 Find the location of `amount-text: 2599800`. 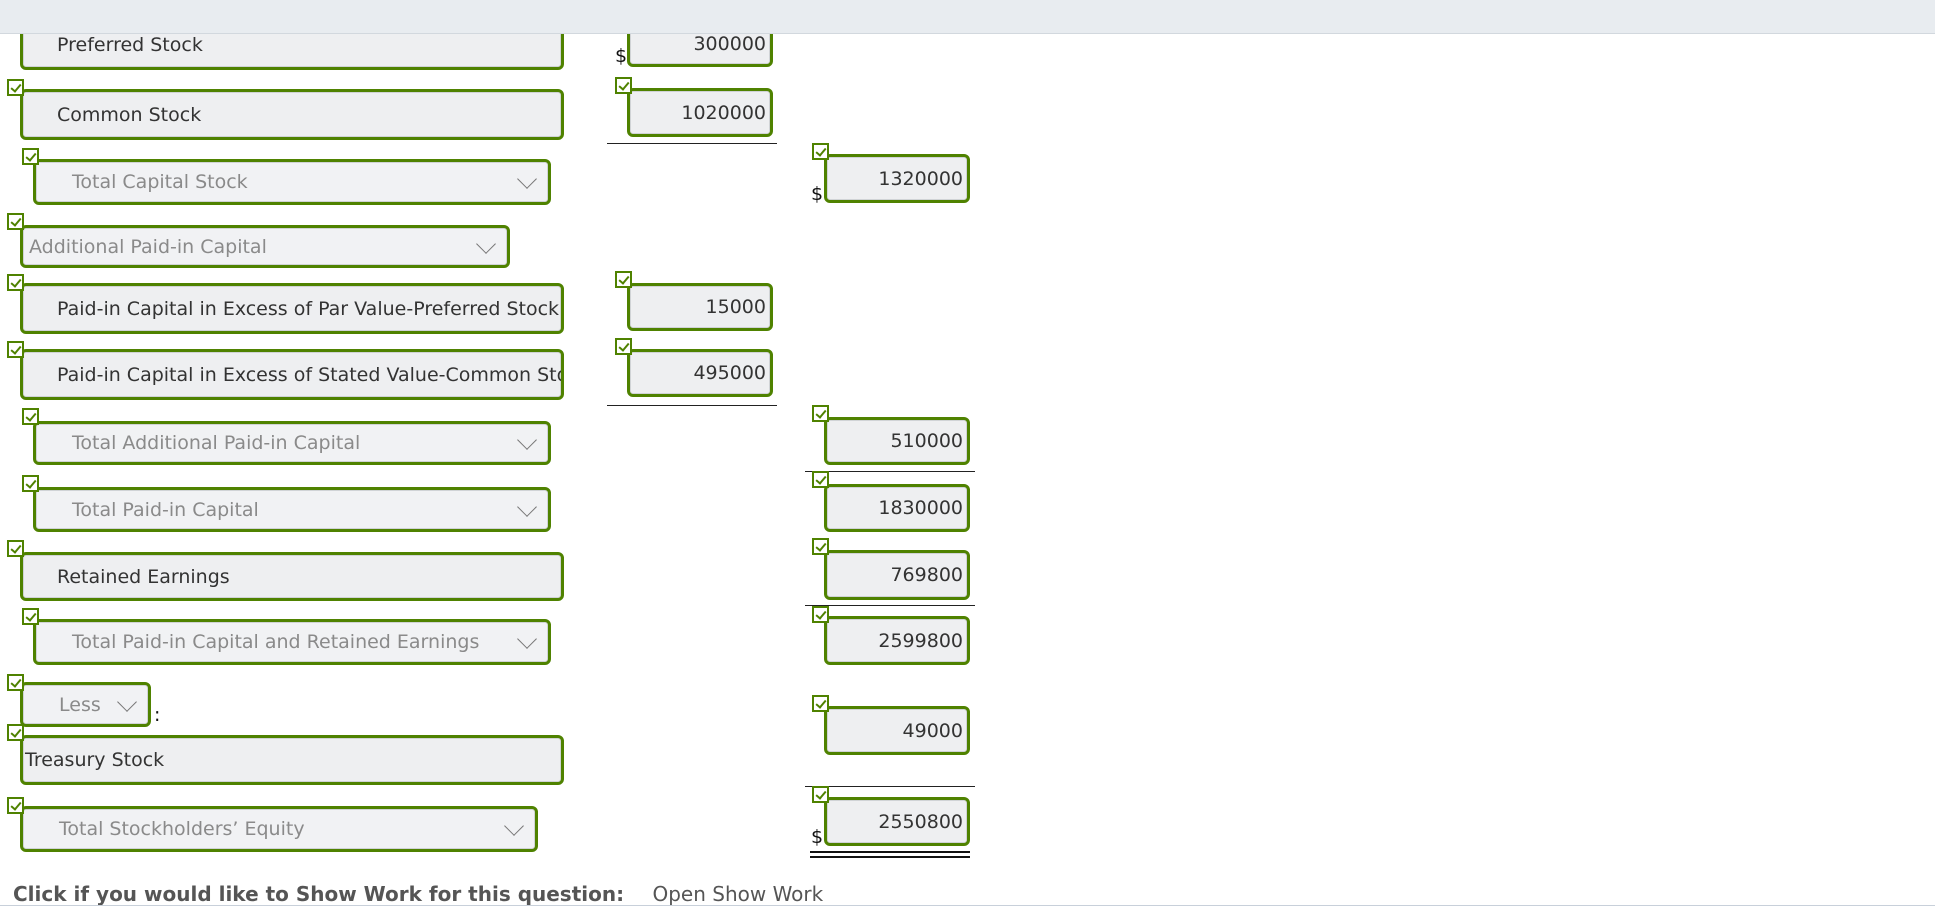

amount-text: 2599800 is located at coordinates (920, 640).